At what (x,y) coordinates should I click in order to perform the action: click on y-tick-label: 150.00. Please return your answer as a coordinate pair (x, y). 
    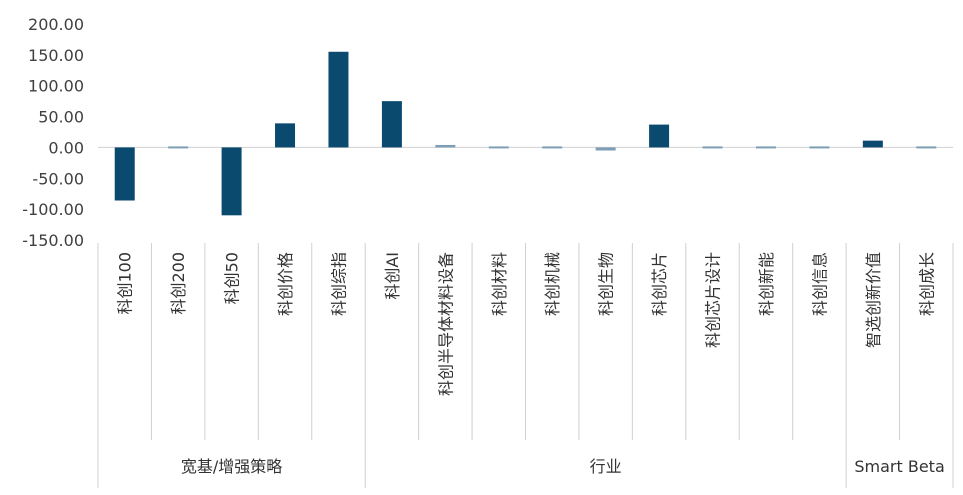
    Looking at the image, I should click on (56, 55).